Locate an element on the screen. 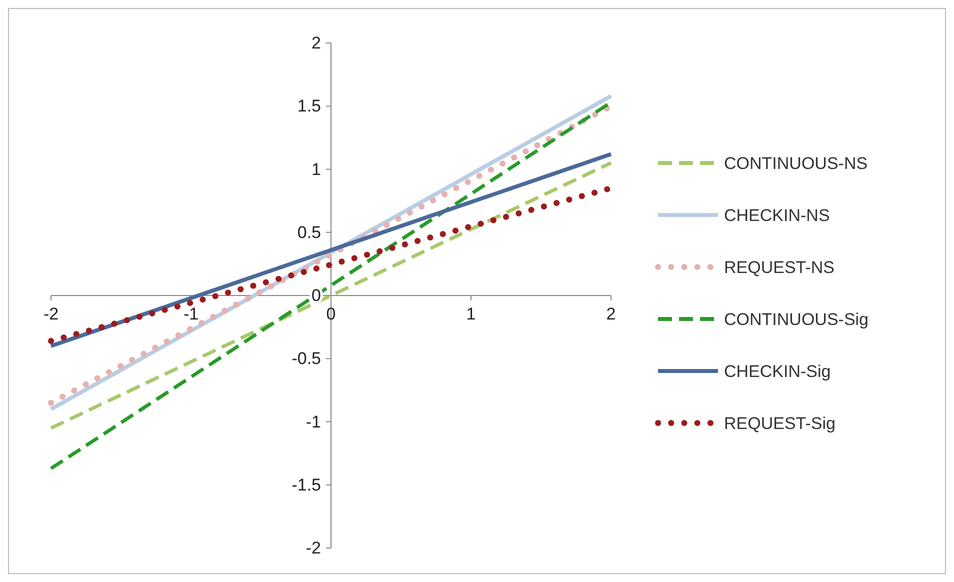  x-tick-label: 2 is located at coordinates (611, 314).